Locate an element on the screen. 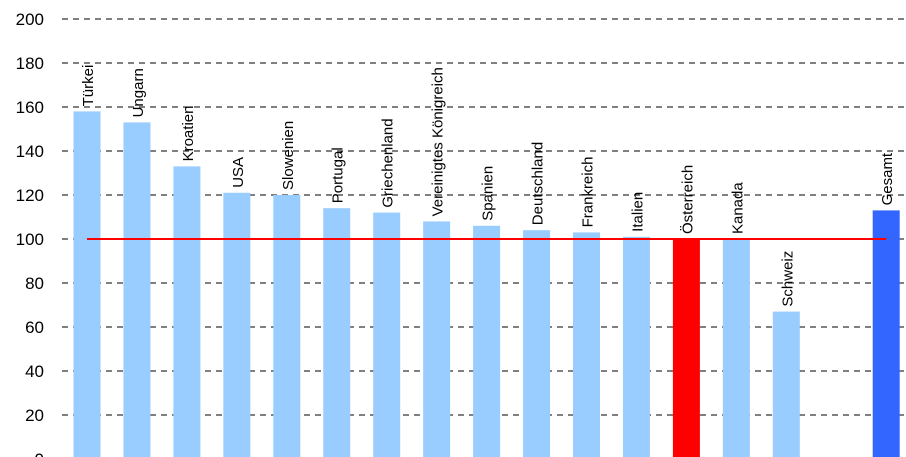  y-tick-label: 120 is located at coordinates (30, 195).